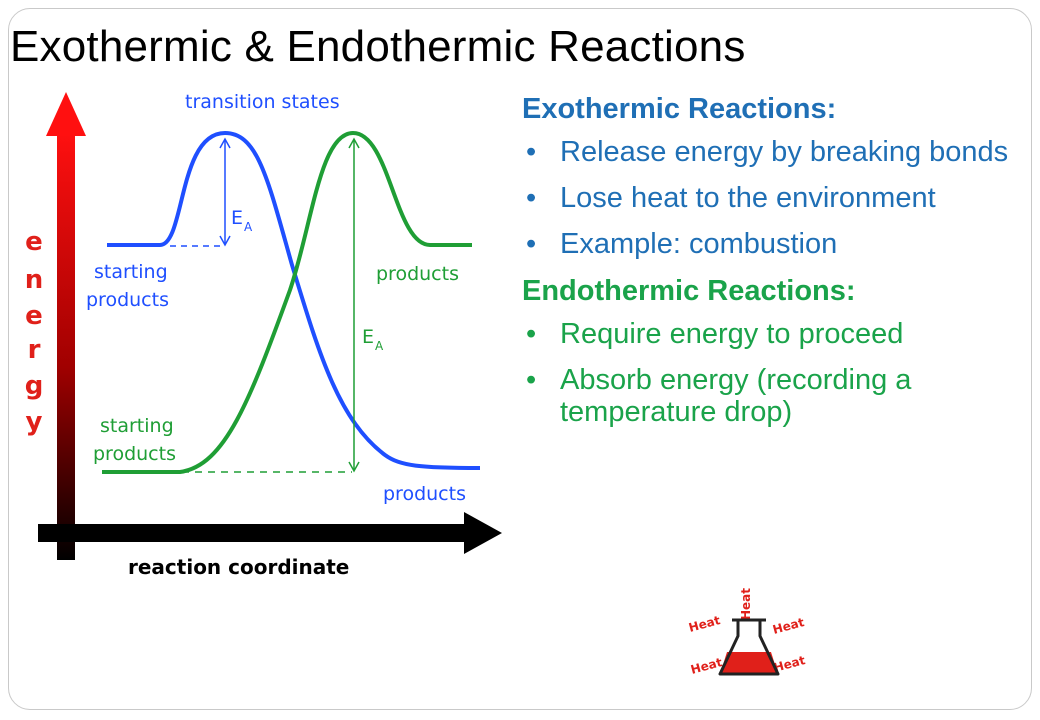  Describe the element at coordinates (134, 454) in the screenshot. I see `endo-start-label-line2: products` at that location.